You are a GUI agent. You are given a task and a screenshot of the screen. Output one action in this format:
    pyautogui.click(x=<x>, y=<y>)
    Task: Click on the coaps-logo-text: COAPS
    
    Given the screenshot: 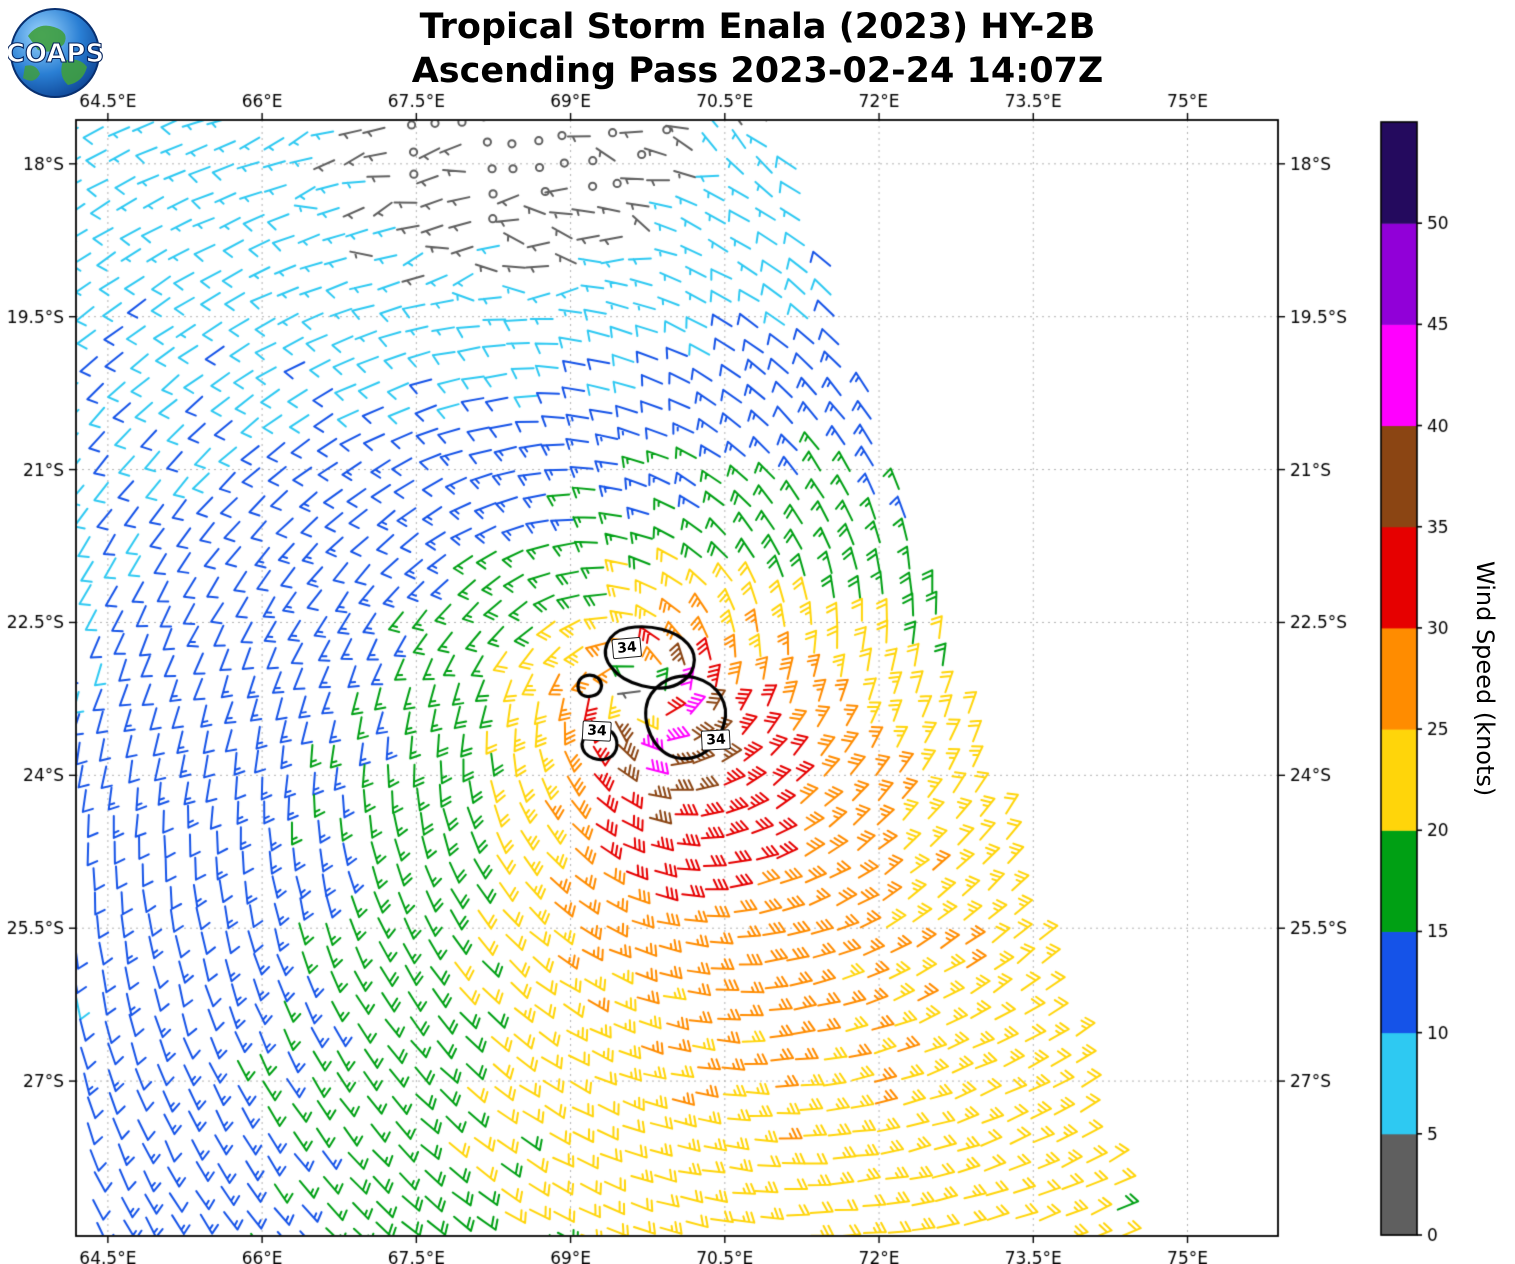 What is the action you would take?
    pyautogui.click(x=55, y=54)
    